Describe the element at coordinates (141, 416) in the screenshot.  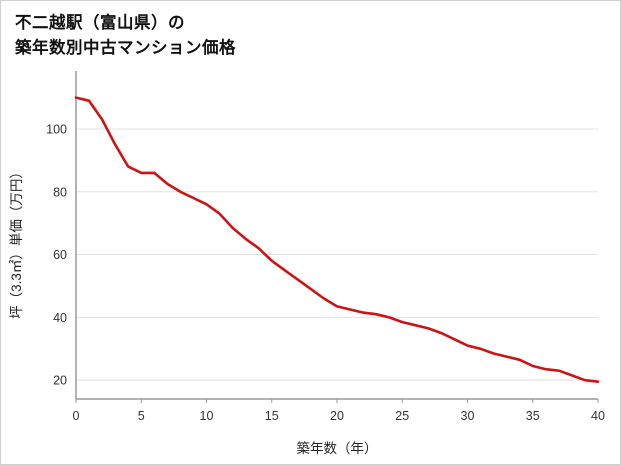
I see `x-tick-label: 5` at that location.